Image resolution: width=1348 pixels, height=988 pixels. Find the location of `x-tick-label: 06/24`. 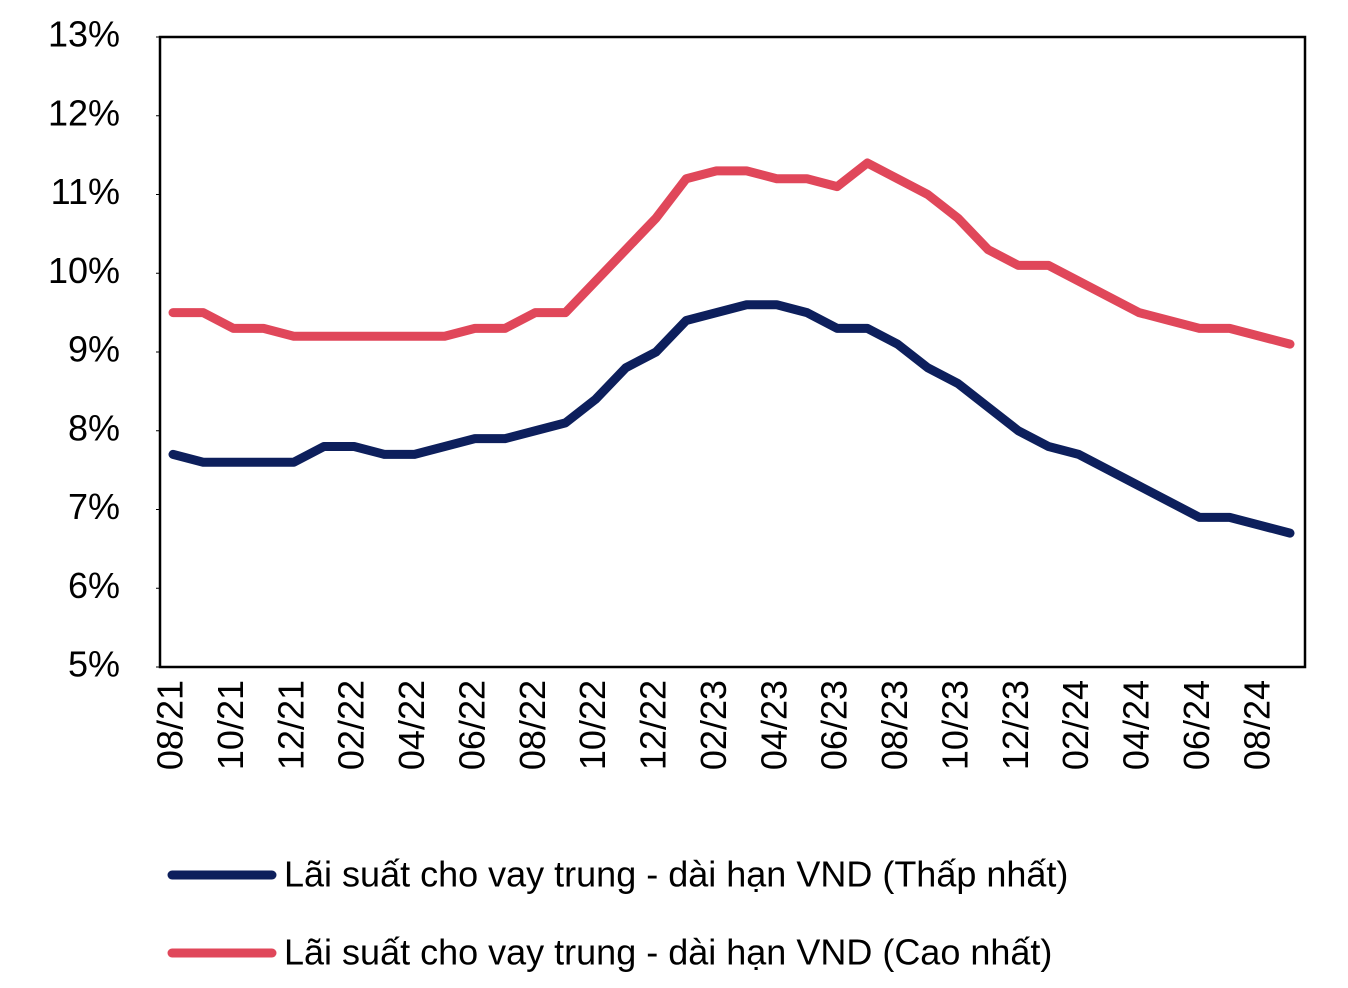

x-tick-label: 06/24 is located at coordinates (1196, 725).